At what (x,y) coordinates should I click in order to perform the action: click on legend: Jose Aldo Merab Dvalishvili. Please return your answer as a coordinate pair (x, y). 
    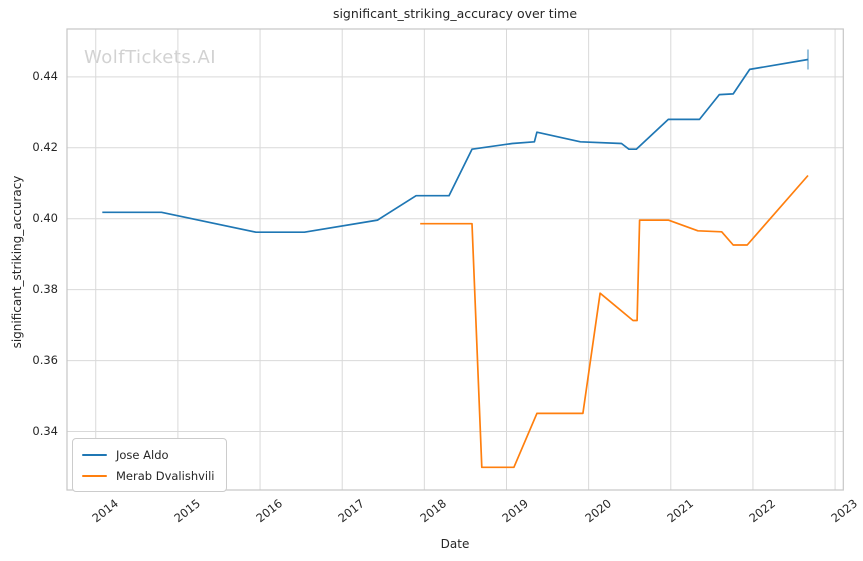
    Looking at the image, I should click on (149, 465).